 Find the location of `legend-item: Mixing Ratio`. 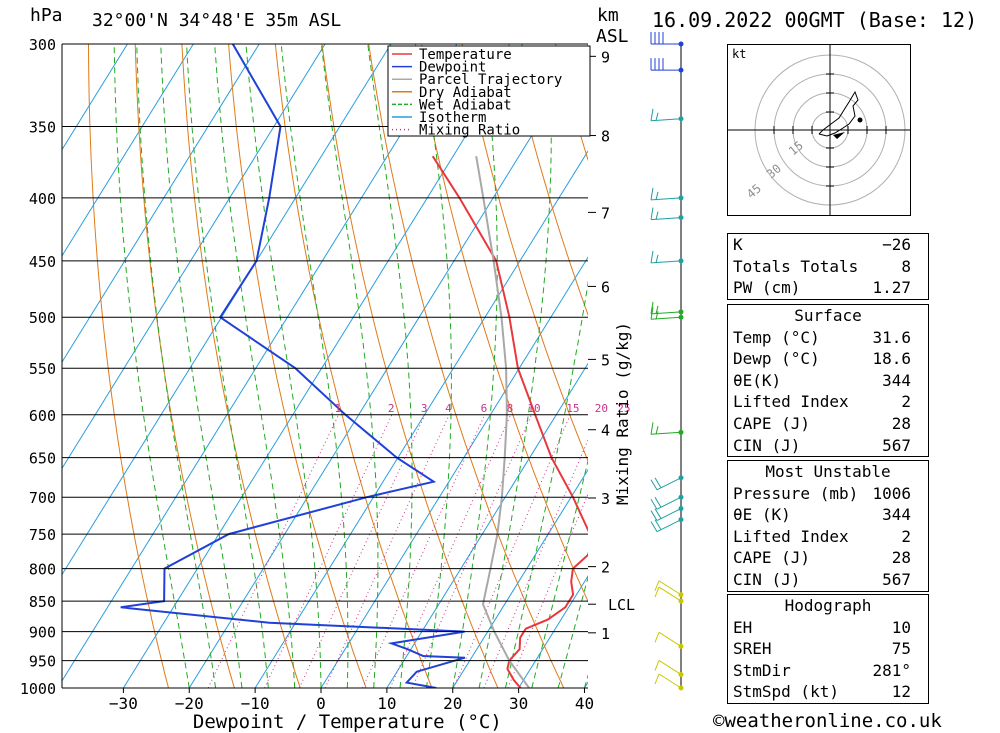

legend-item: Mixing Ratio is located at coordinates (456, 131).